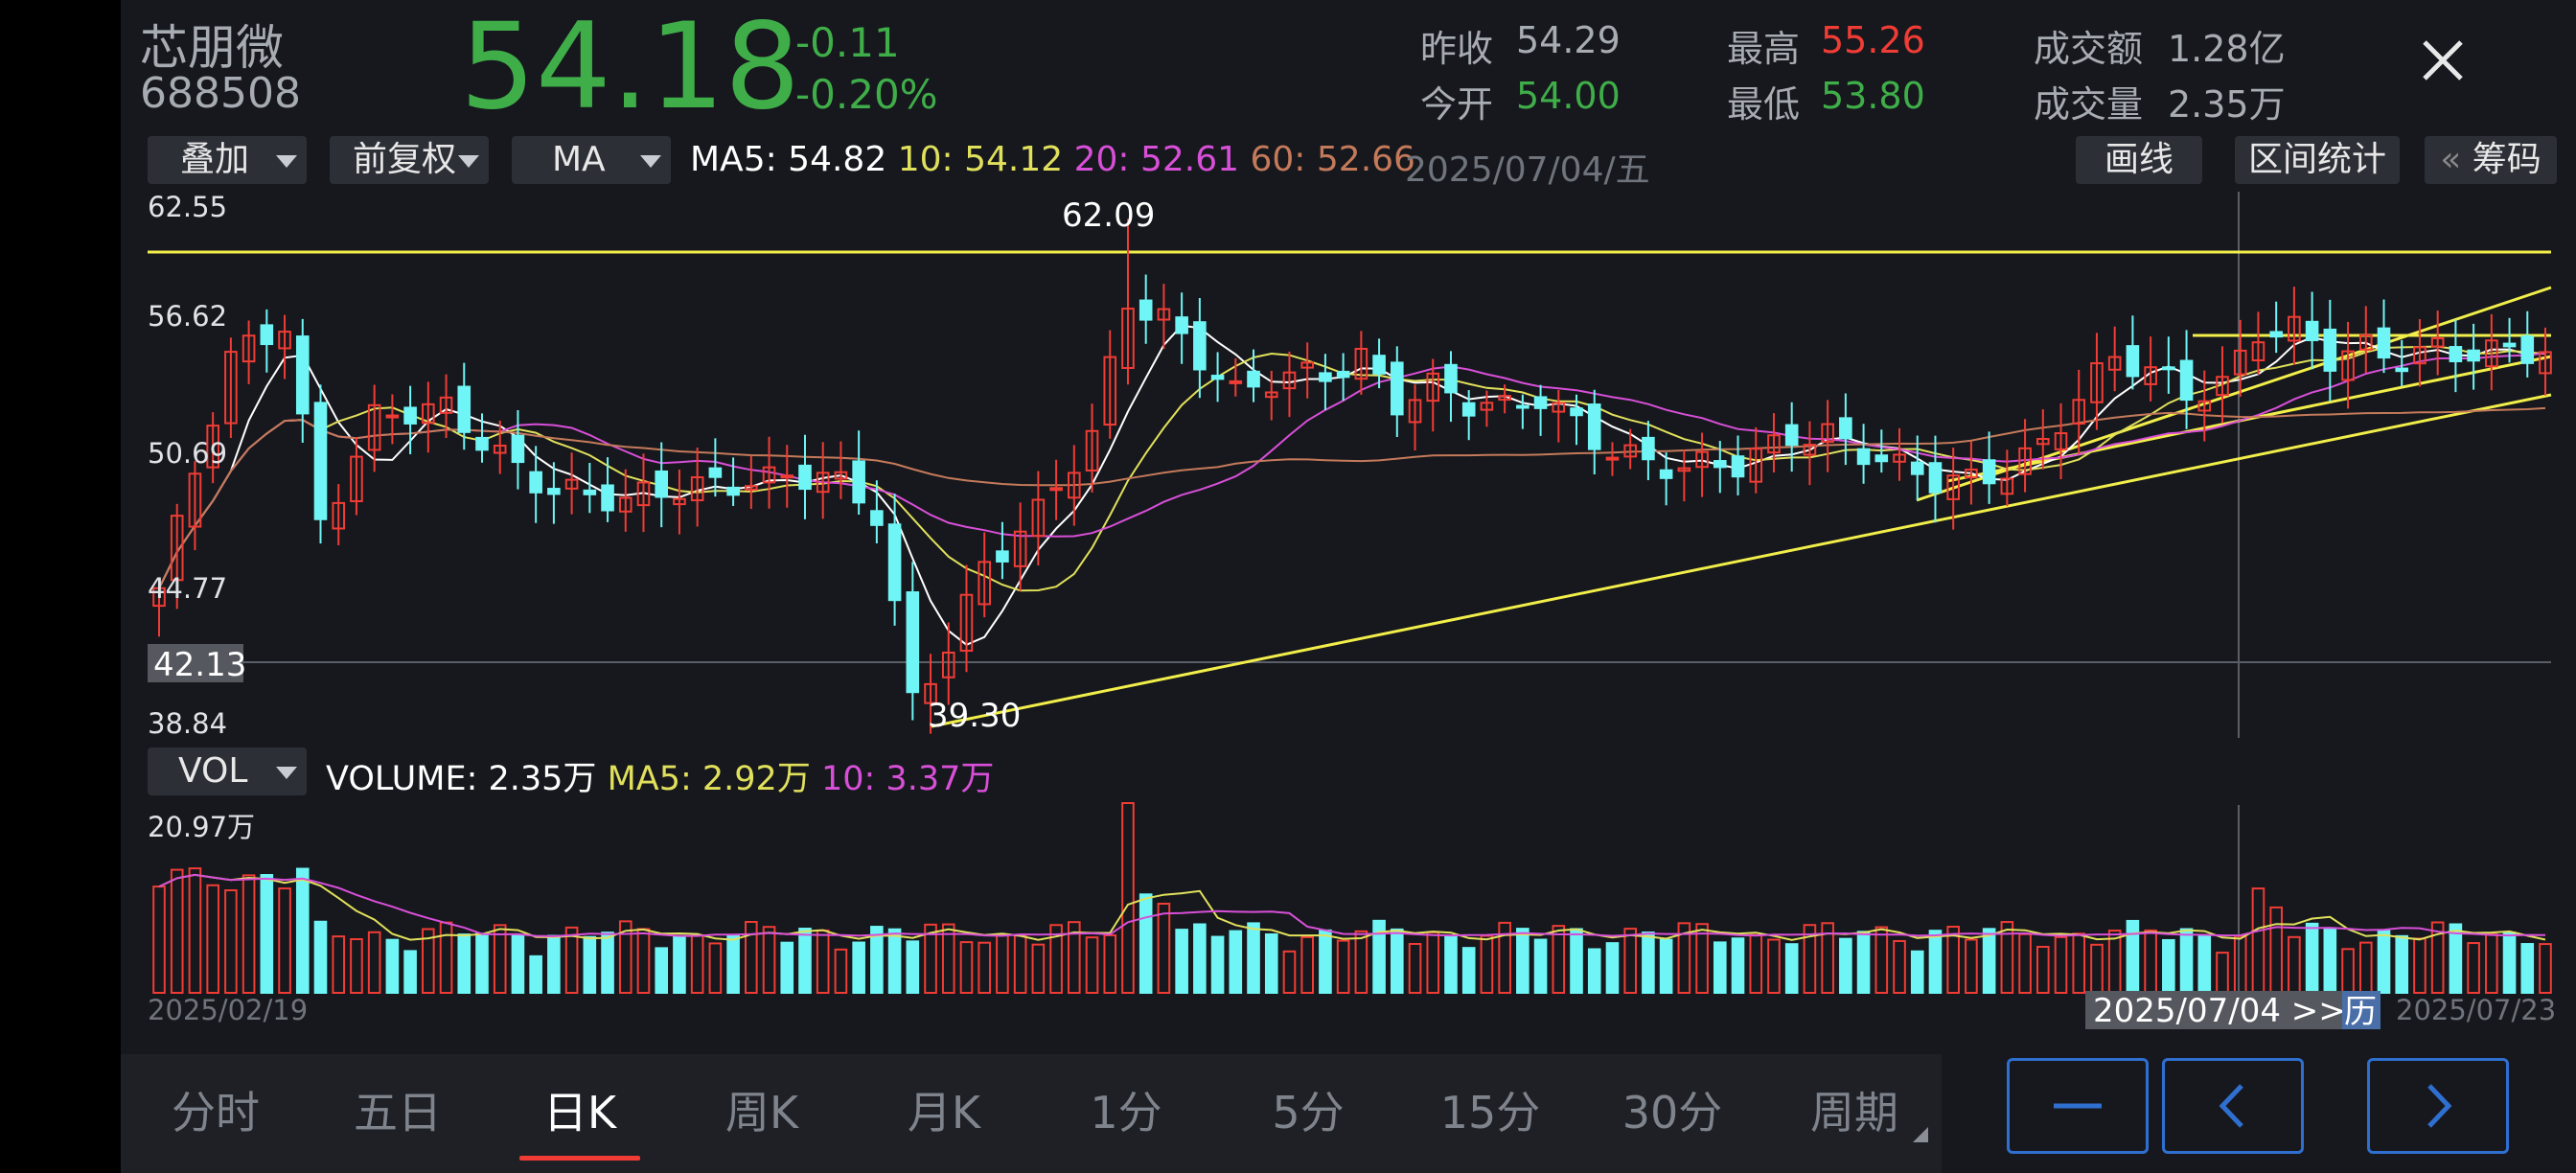 Image resolution: width=2576 pixels, height=1173 pixels. I want to click on next-button, so click(2438, 1106).